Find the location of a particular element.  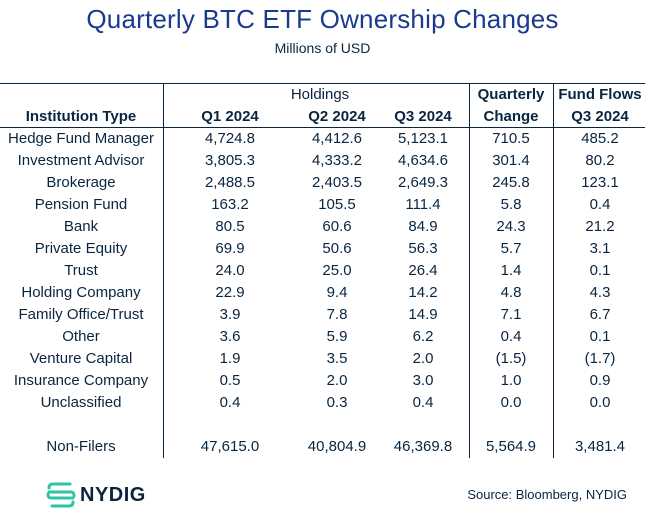

q2-cell: 4,333.2 is located at coordinates (337, 160).